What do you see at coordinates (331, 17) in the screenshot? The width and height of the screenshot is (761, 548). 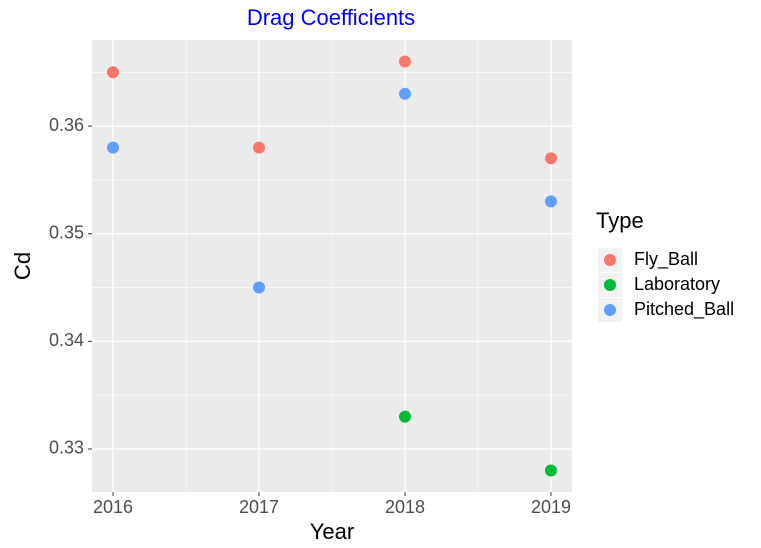 I see `chart-title: Drag Coefficients` at bounding box center [331, 17].